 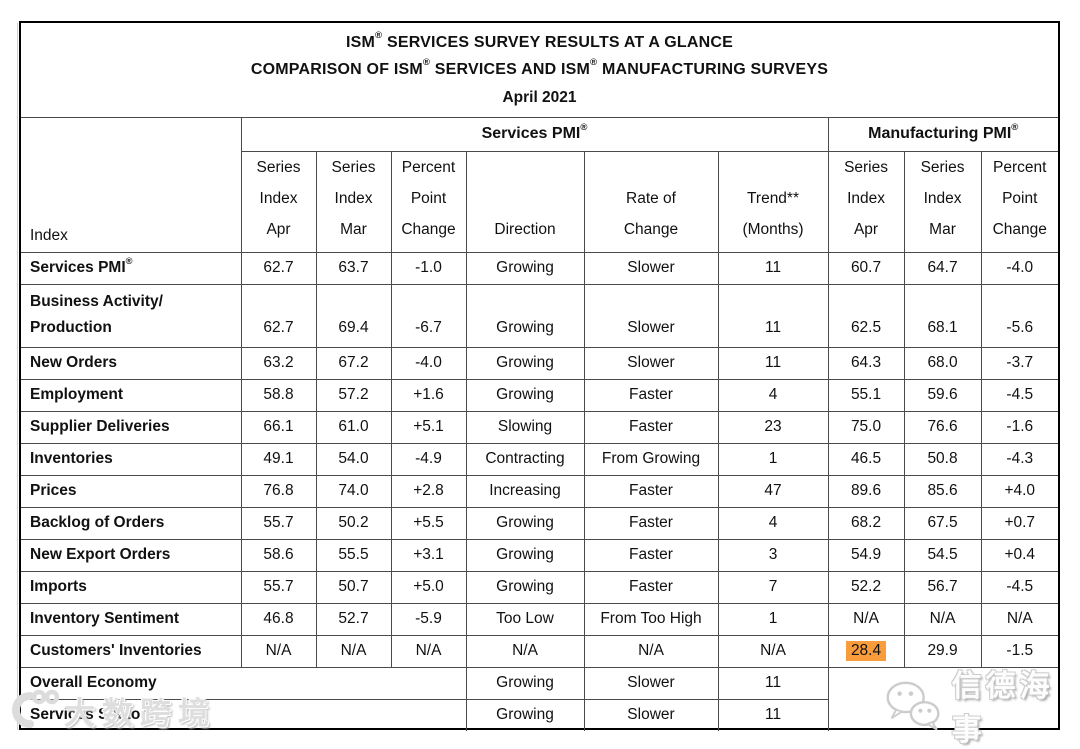 What do you see at coordinates (243, 683) in the screenshot?
I see `row-label: Overall Economy` at bounding box center [243, 683].